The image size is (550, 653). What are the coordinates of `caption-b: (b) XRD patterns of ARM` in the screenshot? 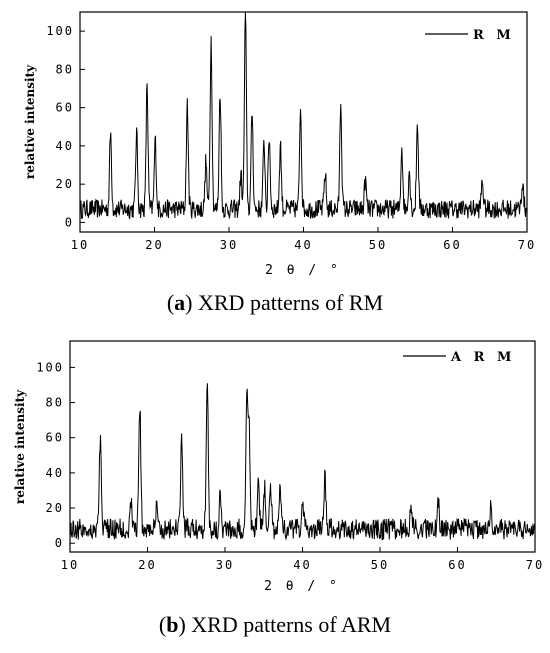 It's located at (275, 624).